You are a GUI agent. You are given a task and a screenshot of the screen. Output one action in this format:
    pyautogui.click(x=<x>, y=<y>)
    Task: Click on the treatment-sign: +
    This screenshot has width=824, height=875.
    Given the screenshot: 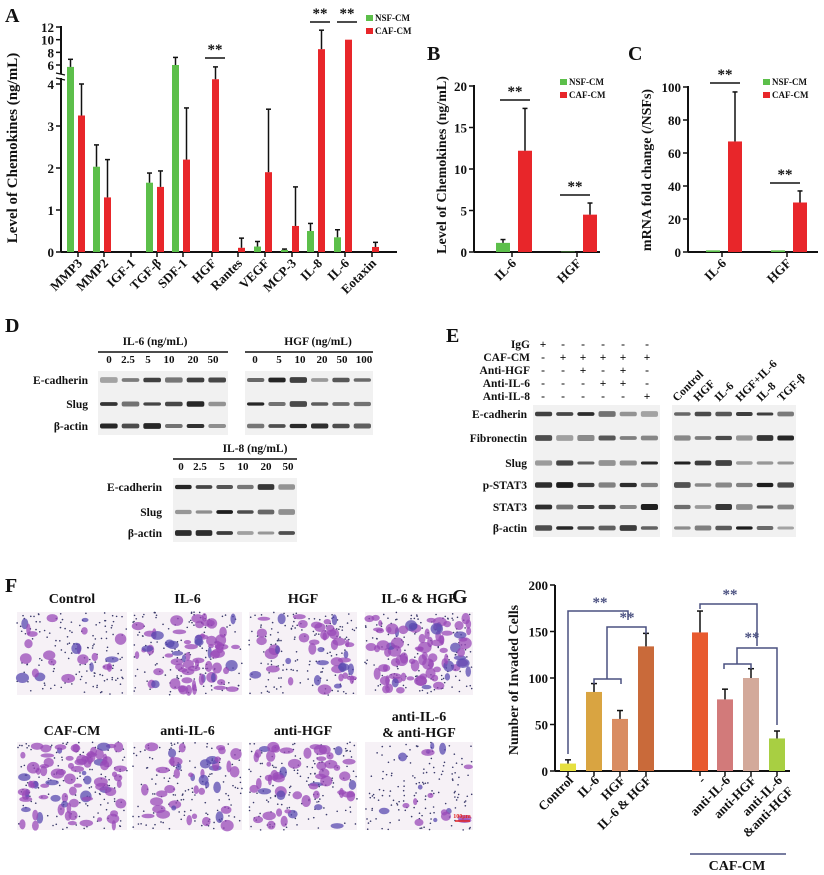 What is the action you would take?
    pyautogui.click(x=603, y=358)
    